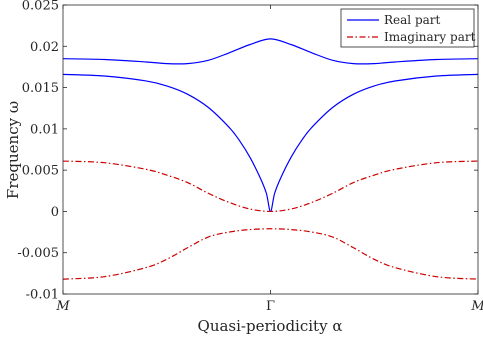 This screenshot has width=483, height=347. What do you see at coordinates (13, 150) in the screenshot?
I see `y-axis-label: Frequency ω` at bounding box center [13, 150].